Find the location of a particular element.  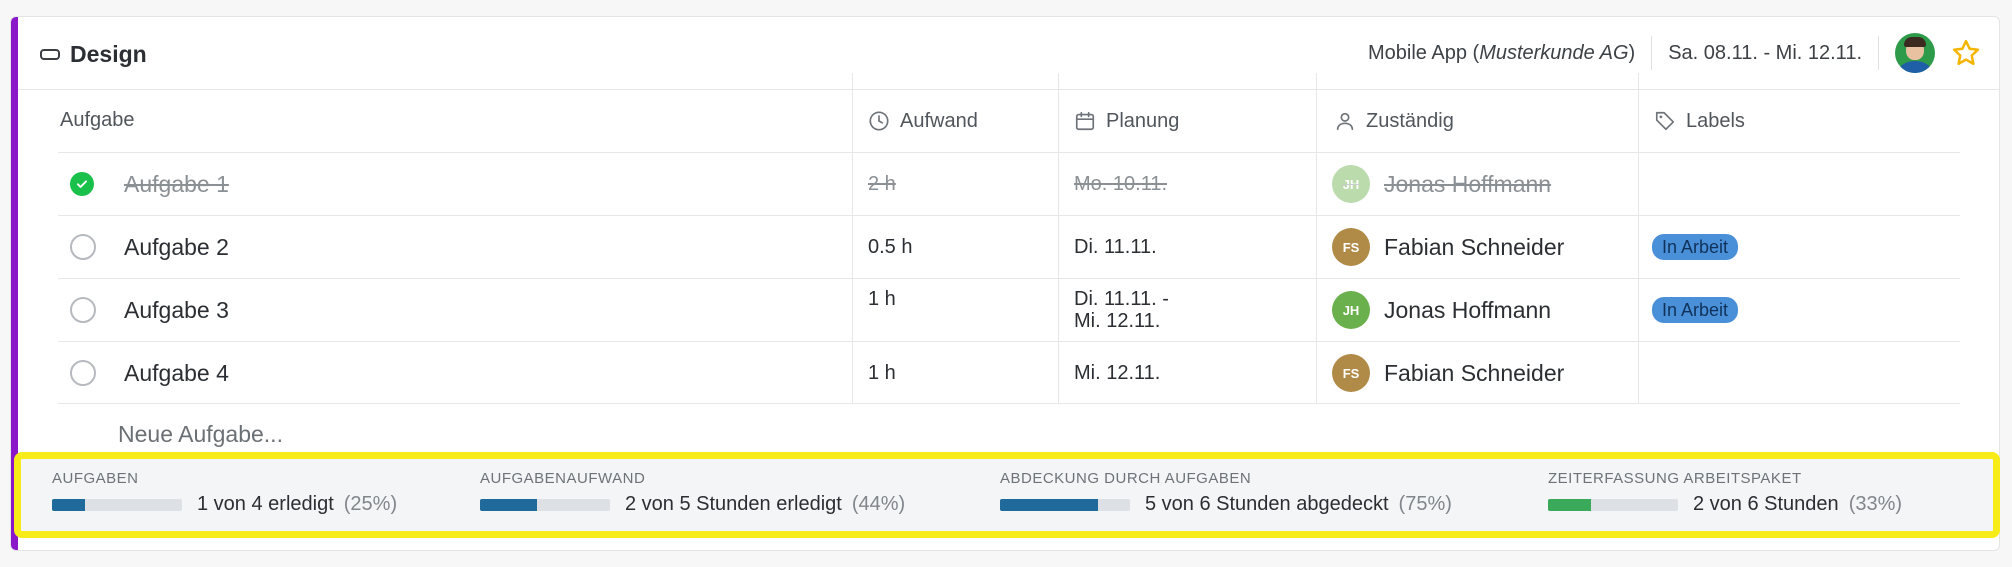

column-effort: Aufwand is located at coordinates (923, 121).